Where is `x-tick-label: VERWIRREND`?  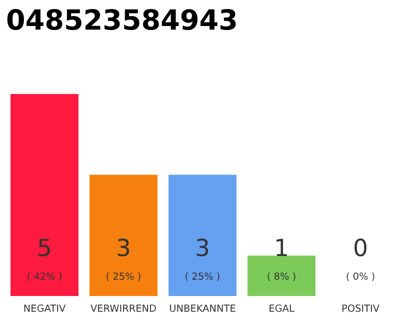 x-tick-label: VERWIRREND is located at coordinates (123, 308).